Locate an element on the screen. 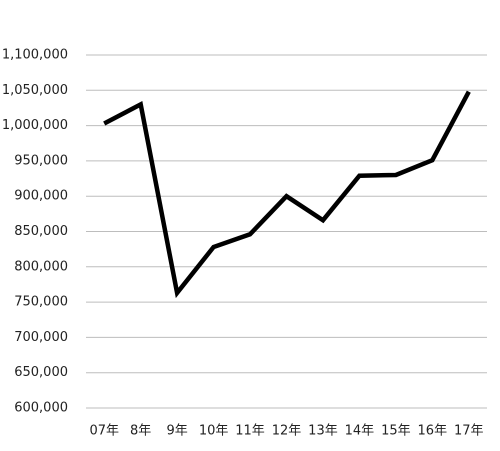  y-tick-label: 900,000 is located at coordinates (41, 196).